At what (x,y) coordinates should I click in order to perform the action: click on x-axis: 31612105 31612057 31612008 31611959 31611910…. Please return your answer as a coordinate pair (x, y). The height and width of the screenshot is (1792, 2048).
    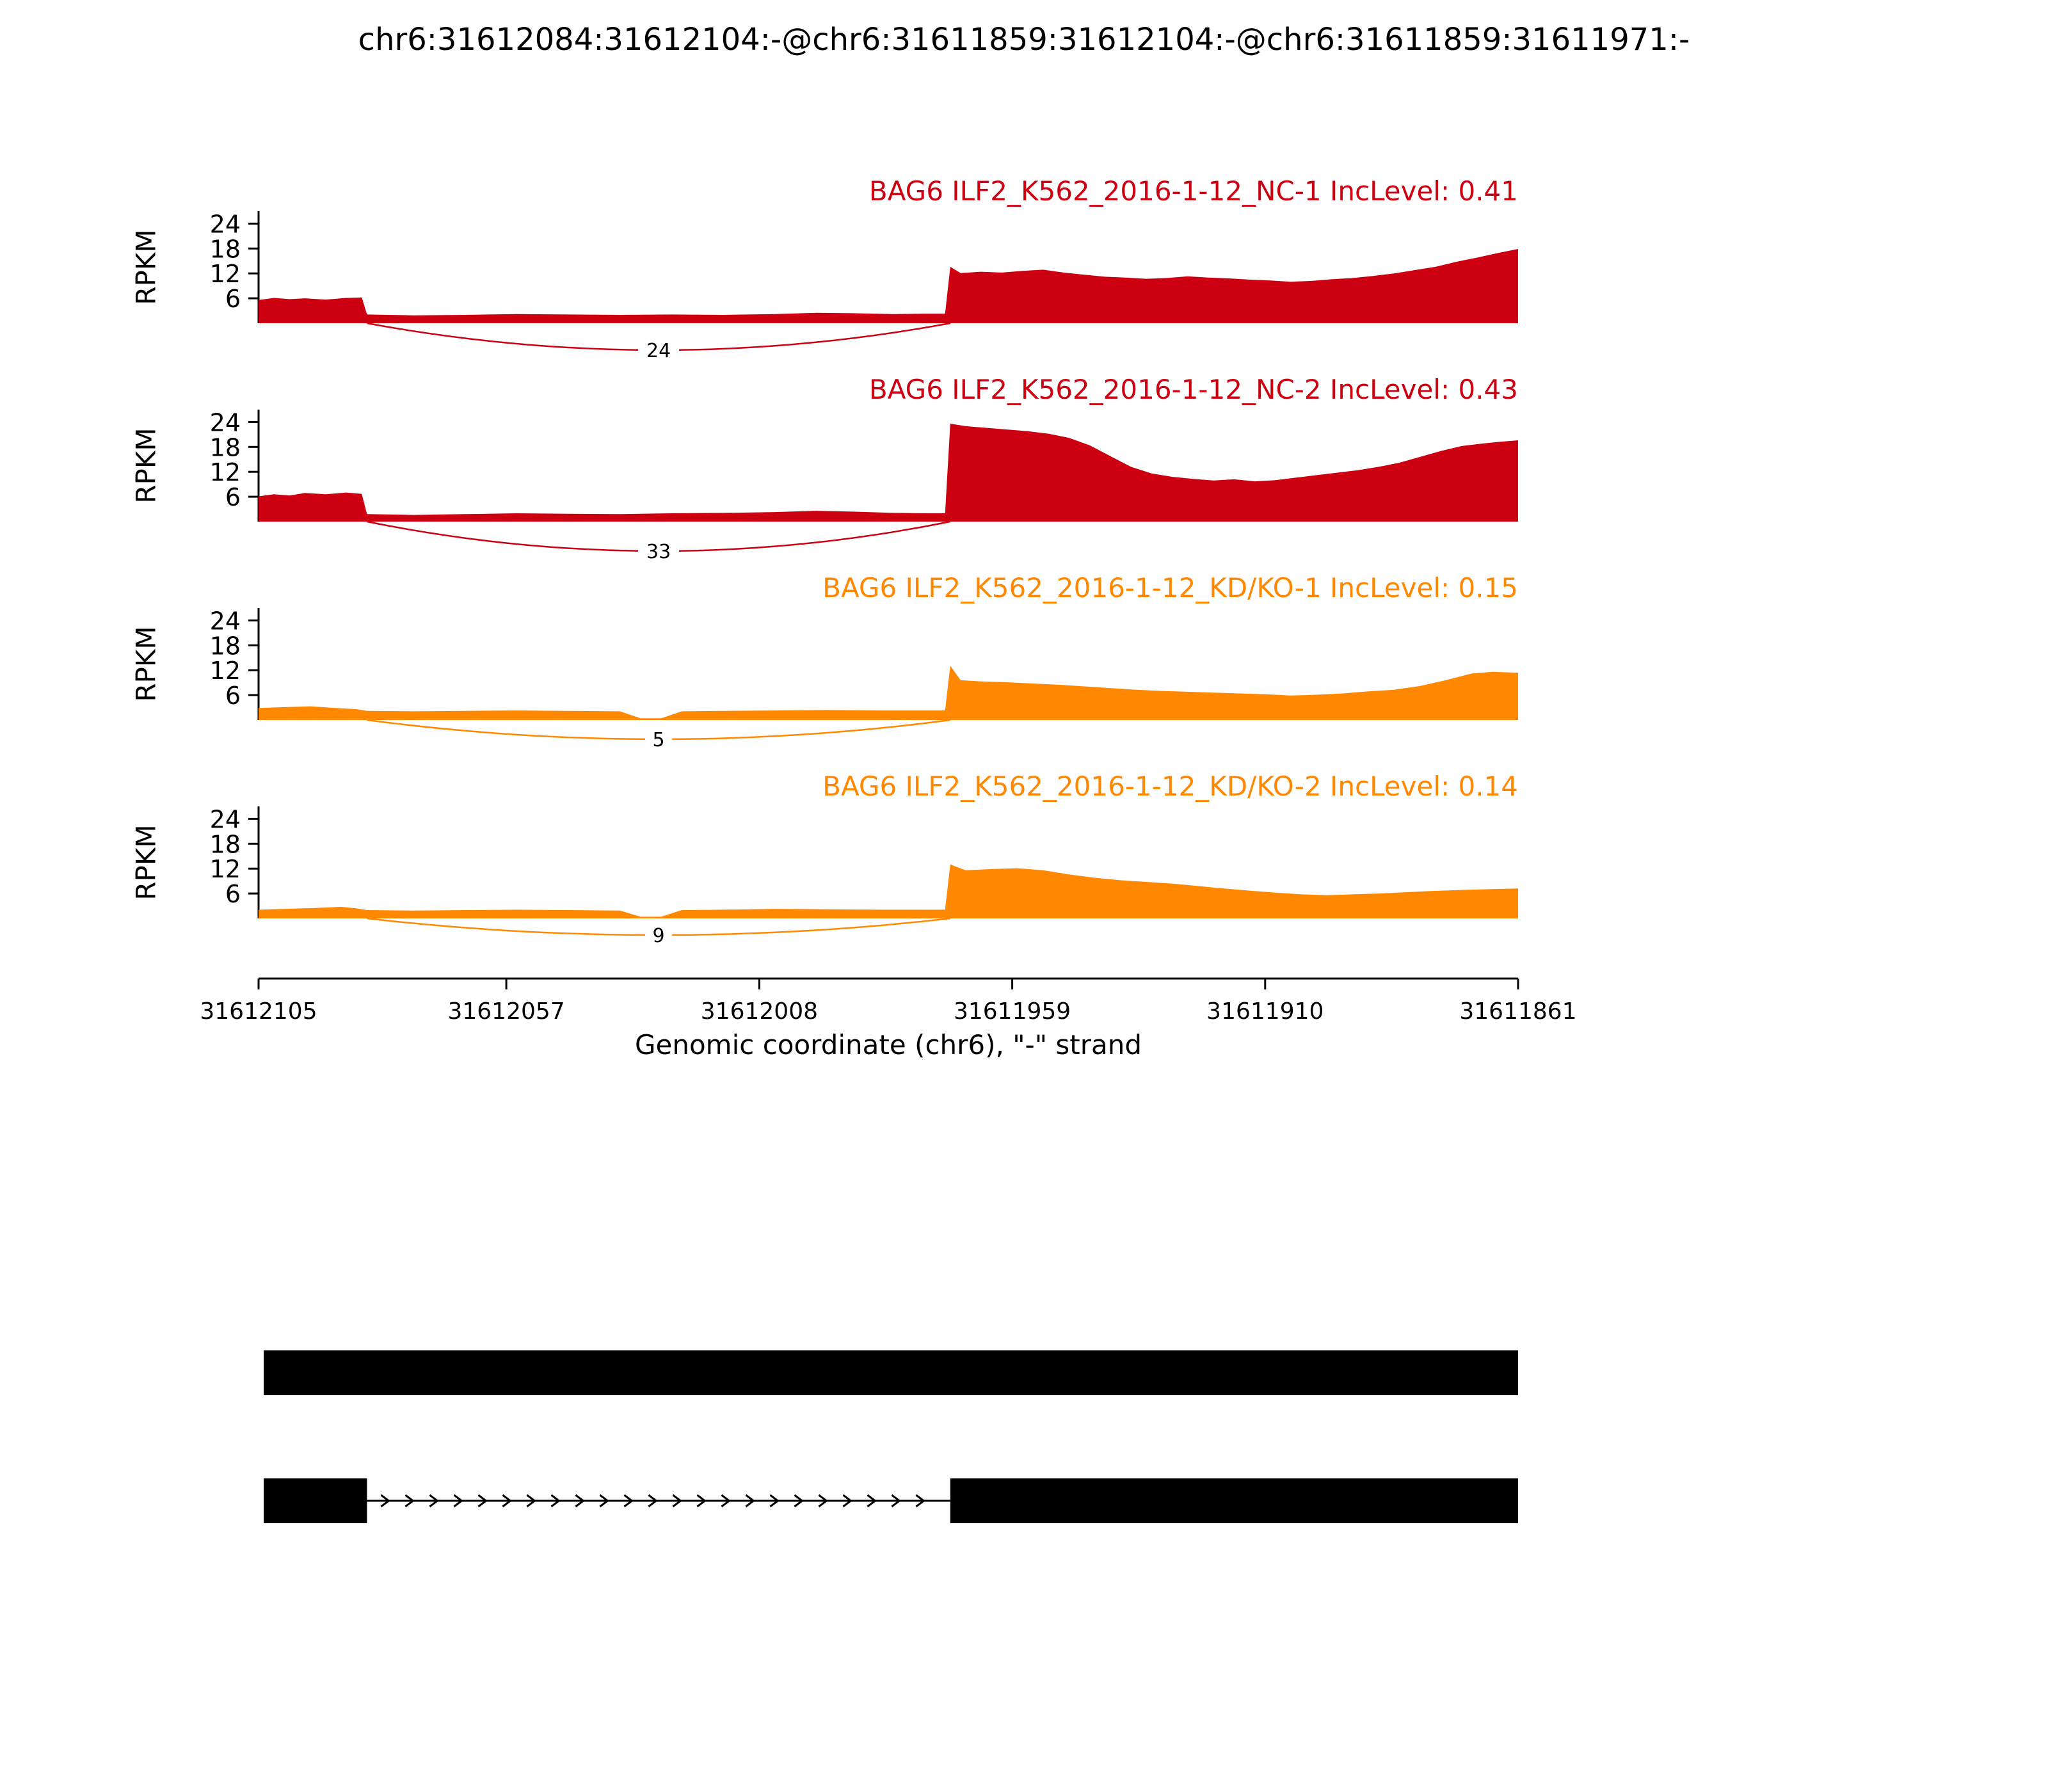
    Looking at the image, I should click on (888, 1001).